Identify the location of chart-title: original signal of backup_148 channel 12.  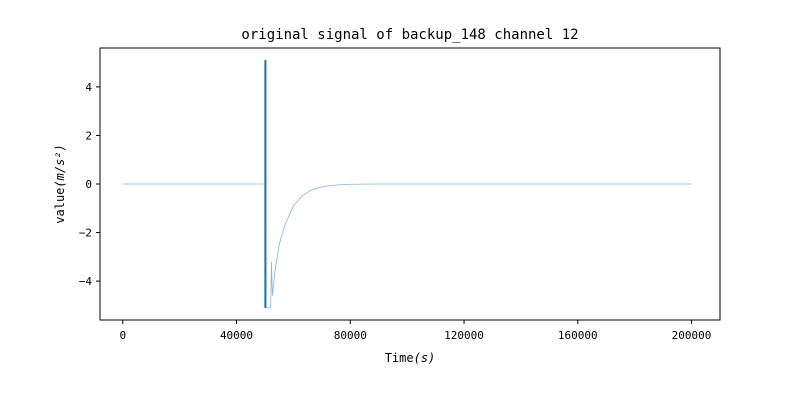
(409, 35).